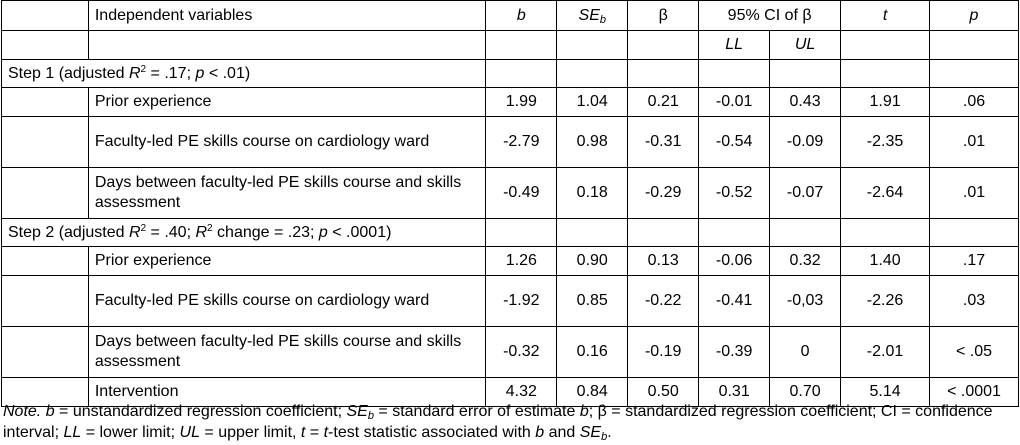  Describe the element at coordinates (227, 73) in the screenshot. I see `step1-post-b: < .01)` at that location.